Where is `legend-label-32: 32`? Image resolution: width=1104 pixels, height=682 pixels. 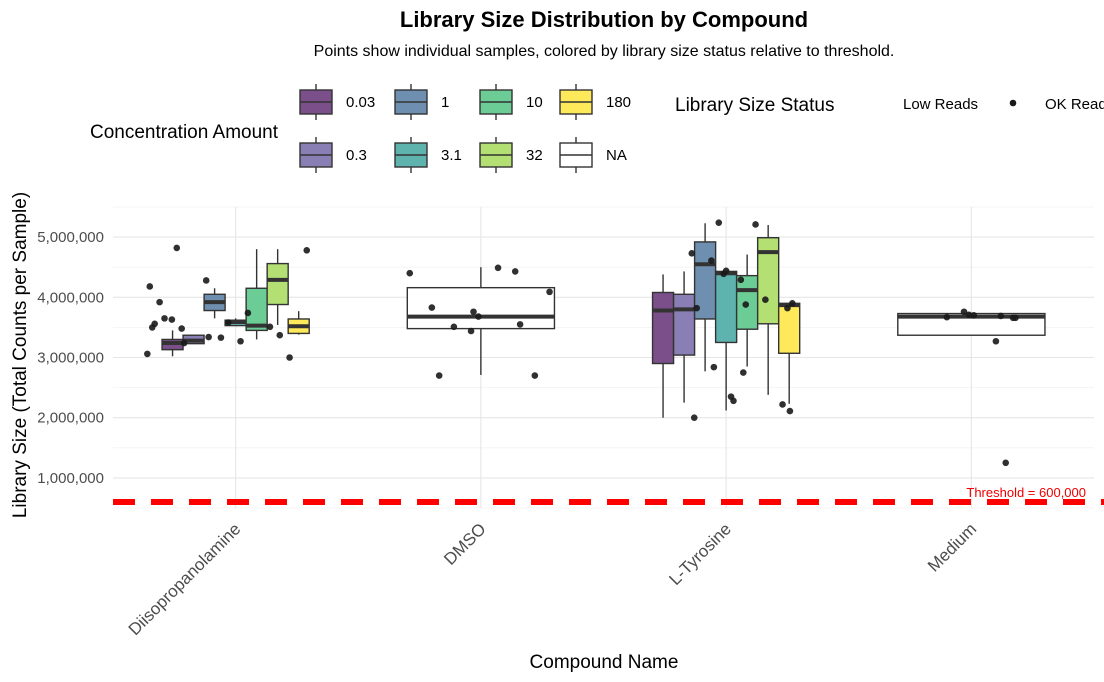 legend-label-32: 32 is located at coordinates (534, 155).